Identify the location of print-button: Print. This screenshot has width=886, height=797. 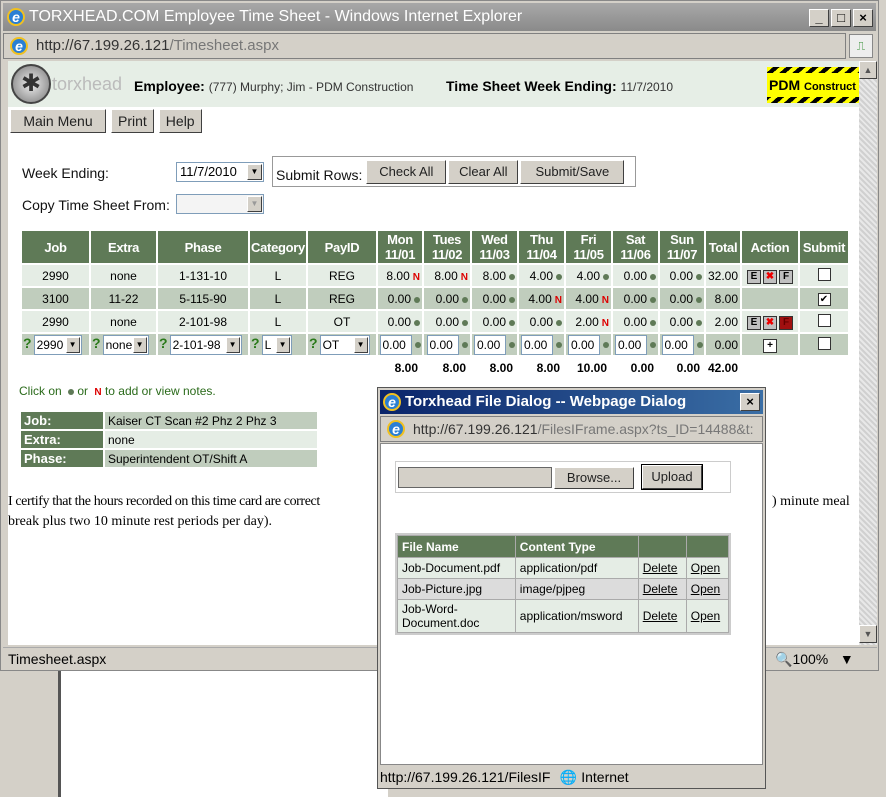
(132, 121).